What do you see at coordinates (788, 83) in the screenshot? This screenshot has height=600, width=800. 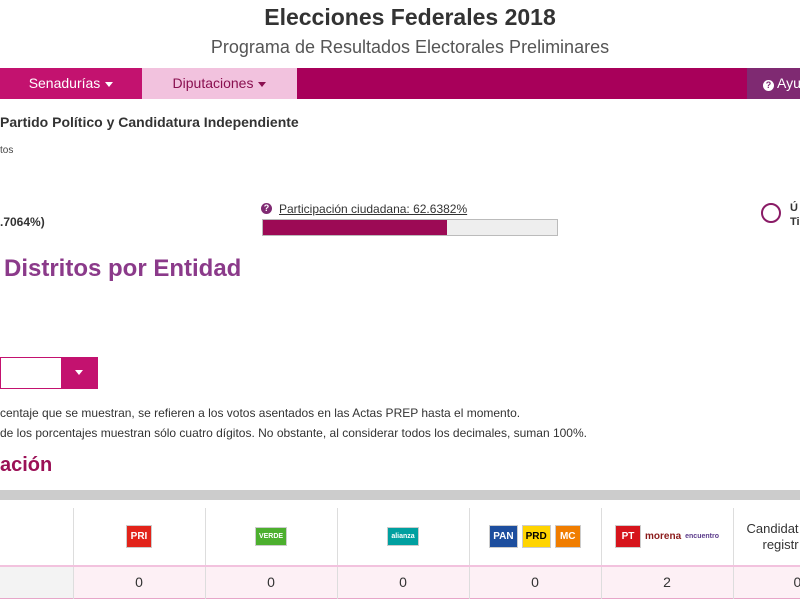 I see `help-label: Ayu` at bounding box center [788, 83].